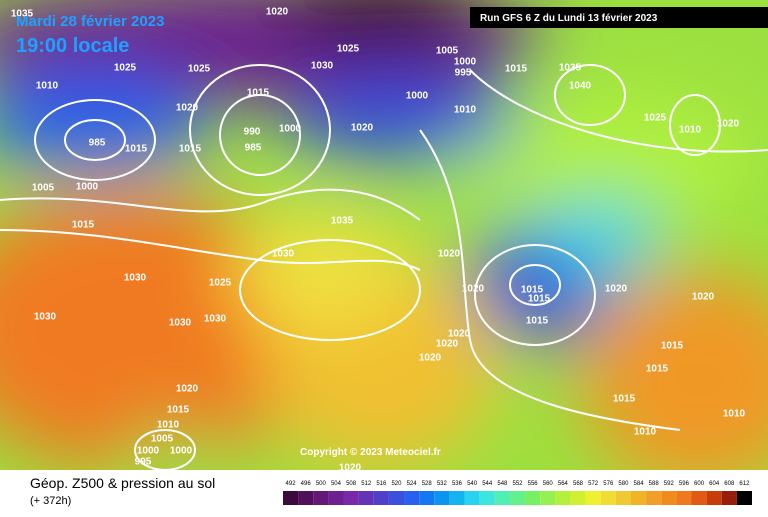 The height and width of the screenshot is (517, 768). Describe the element at coordinates (366, 484) in the screenshot. I see `scale-label: 512` at that location.